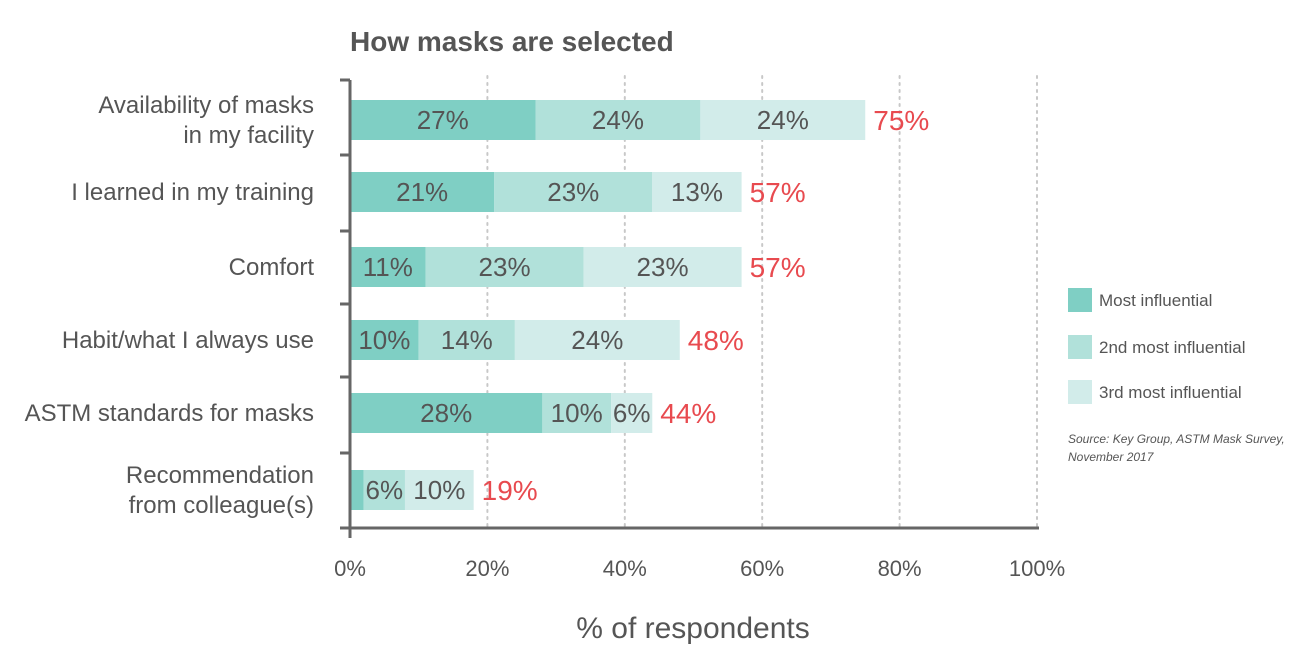 The height and width of the screenshot is (658, 1312). Describe the element at coordinates (716, 340) in the screenshot. I see `total-label: 48%` at that location.